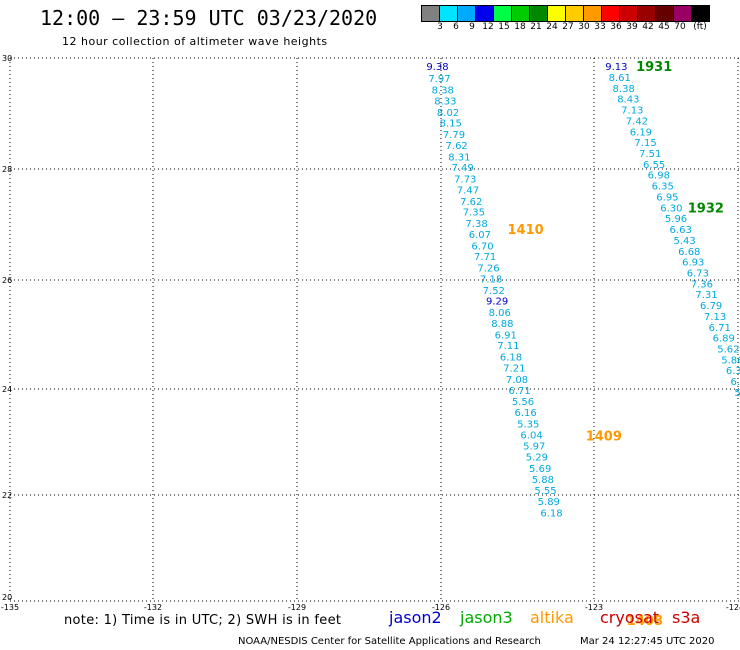  Describe the element at coordinates (500, 313) in the screenshot. I see `data-point-label: 8.06` at that location.